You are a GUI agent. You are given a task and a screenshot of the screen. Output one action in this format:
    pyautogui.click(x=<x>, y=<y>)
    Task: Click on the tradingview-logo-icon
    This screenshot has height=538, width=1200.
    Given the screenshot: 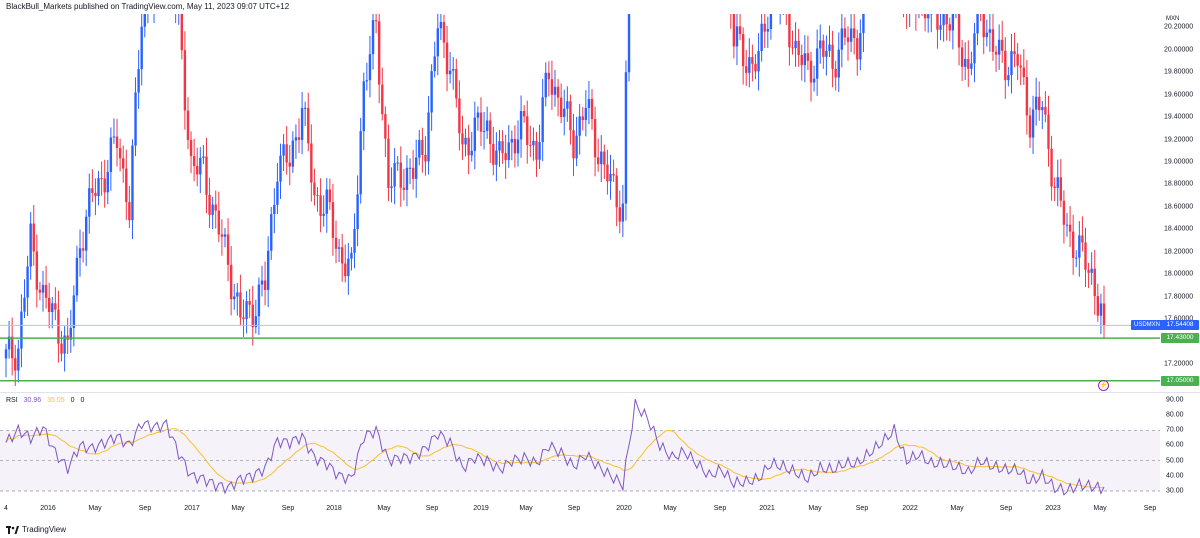 What is the action you would take?
    pyautogui.click(x=12, y=529)
    